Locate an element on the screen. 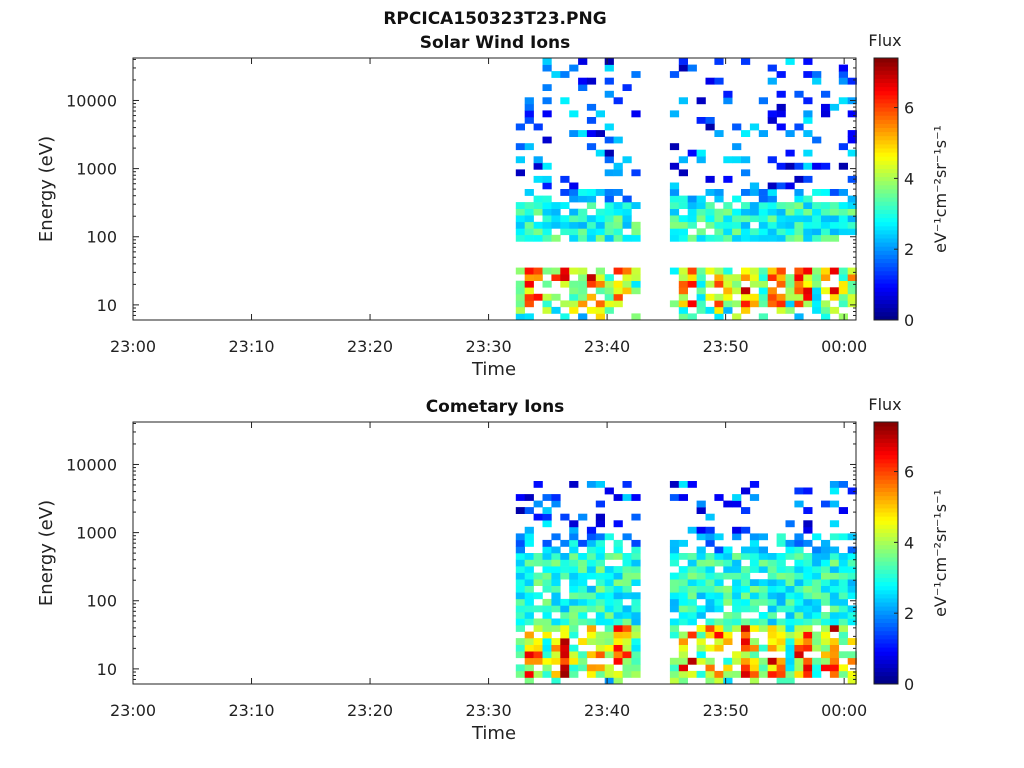 The height and width of the screenshot is (768, 1024). colorbar-tick-label: 0 is located at coordinates (909, 320).